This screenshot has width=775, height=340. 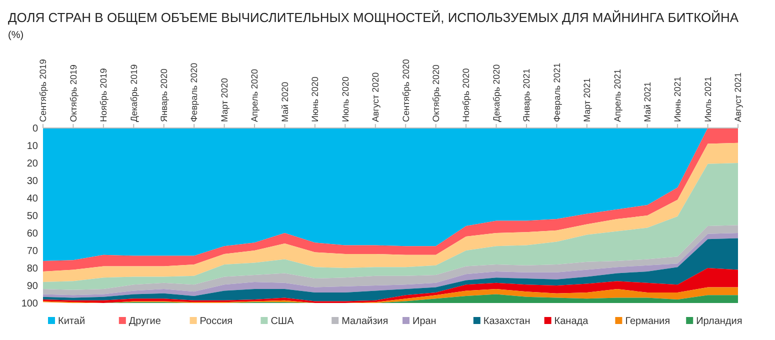 I want to click on legend-label: Канада, so click(x=571, y=321).